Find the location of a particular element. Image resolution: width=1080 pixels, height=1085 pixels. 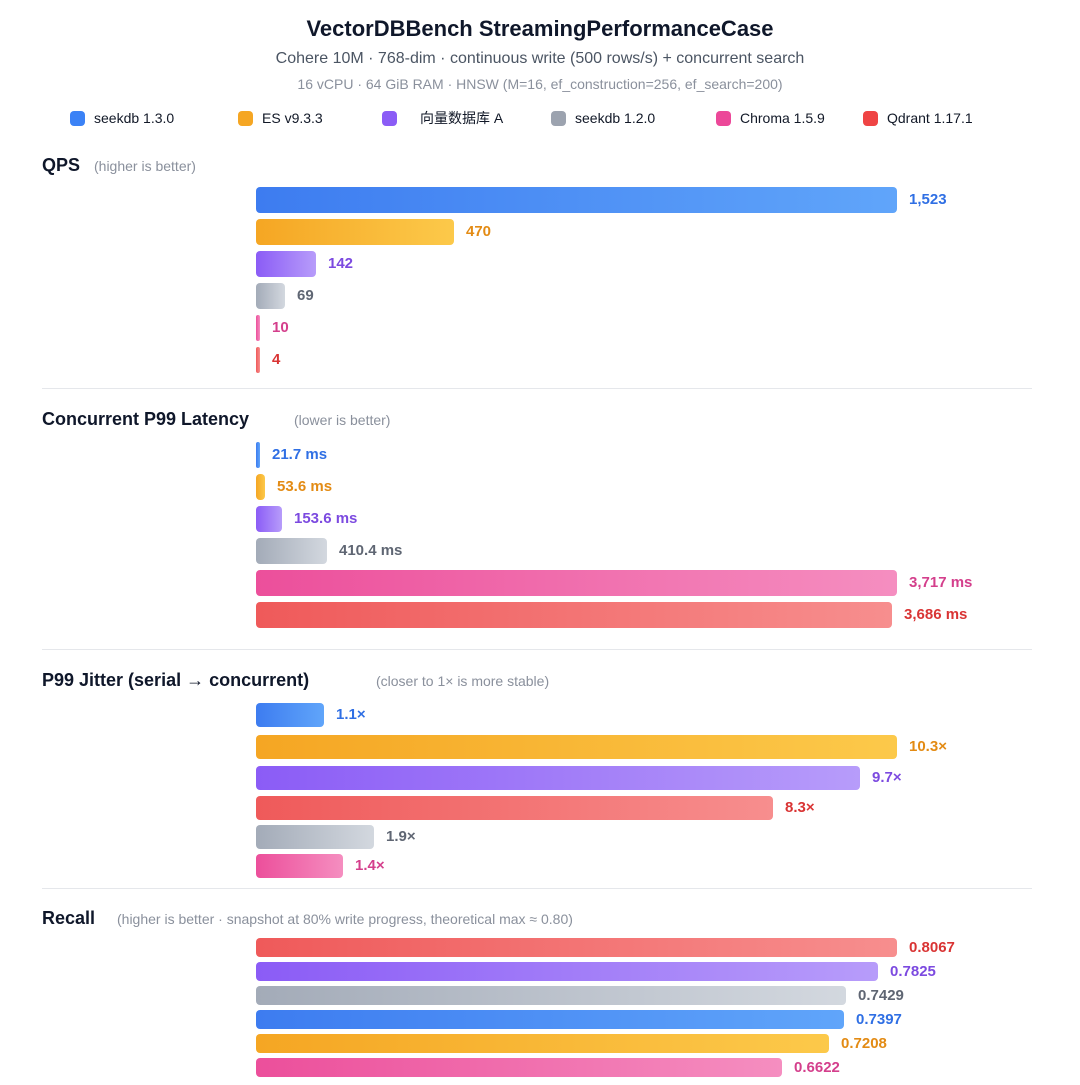

data-label: 3,717 ms is located at coordinates (941, 582).